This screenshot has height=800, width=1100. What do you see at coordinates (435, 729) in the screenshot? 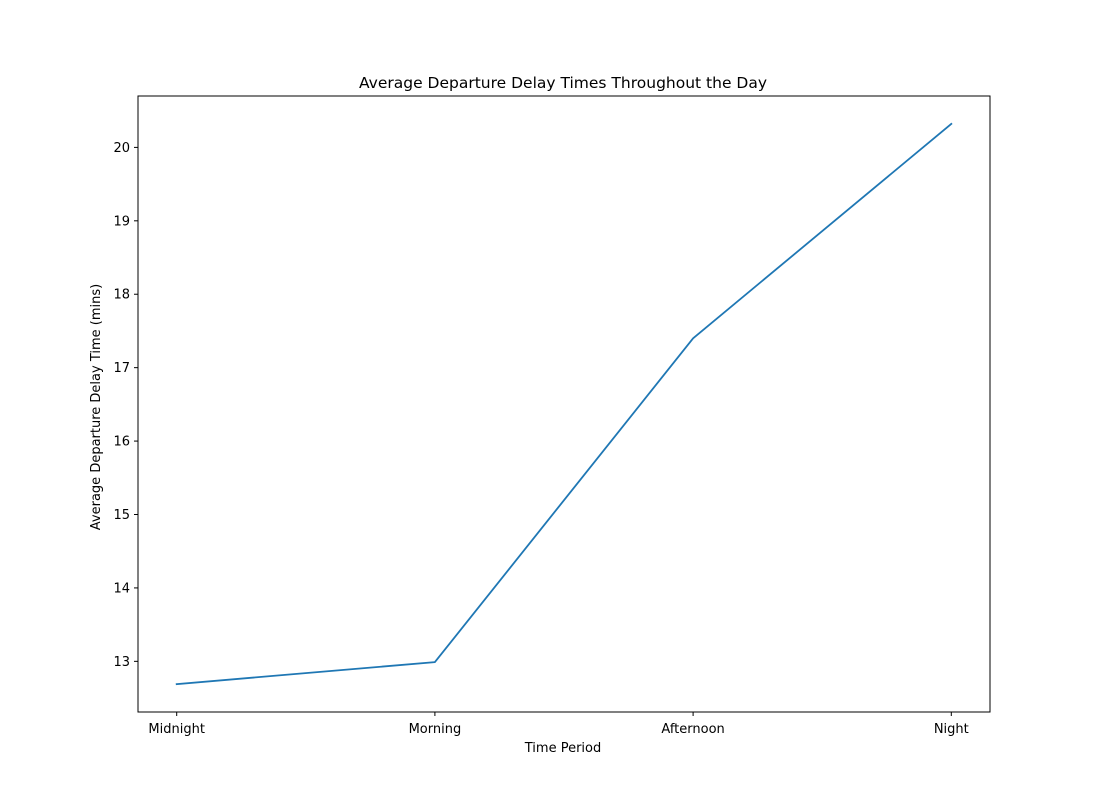
I see `x-tick-label: Morning` at bounding box center [435, 729].